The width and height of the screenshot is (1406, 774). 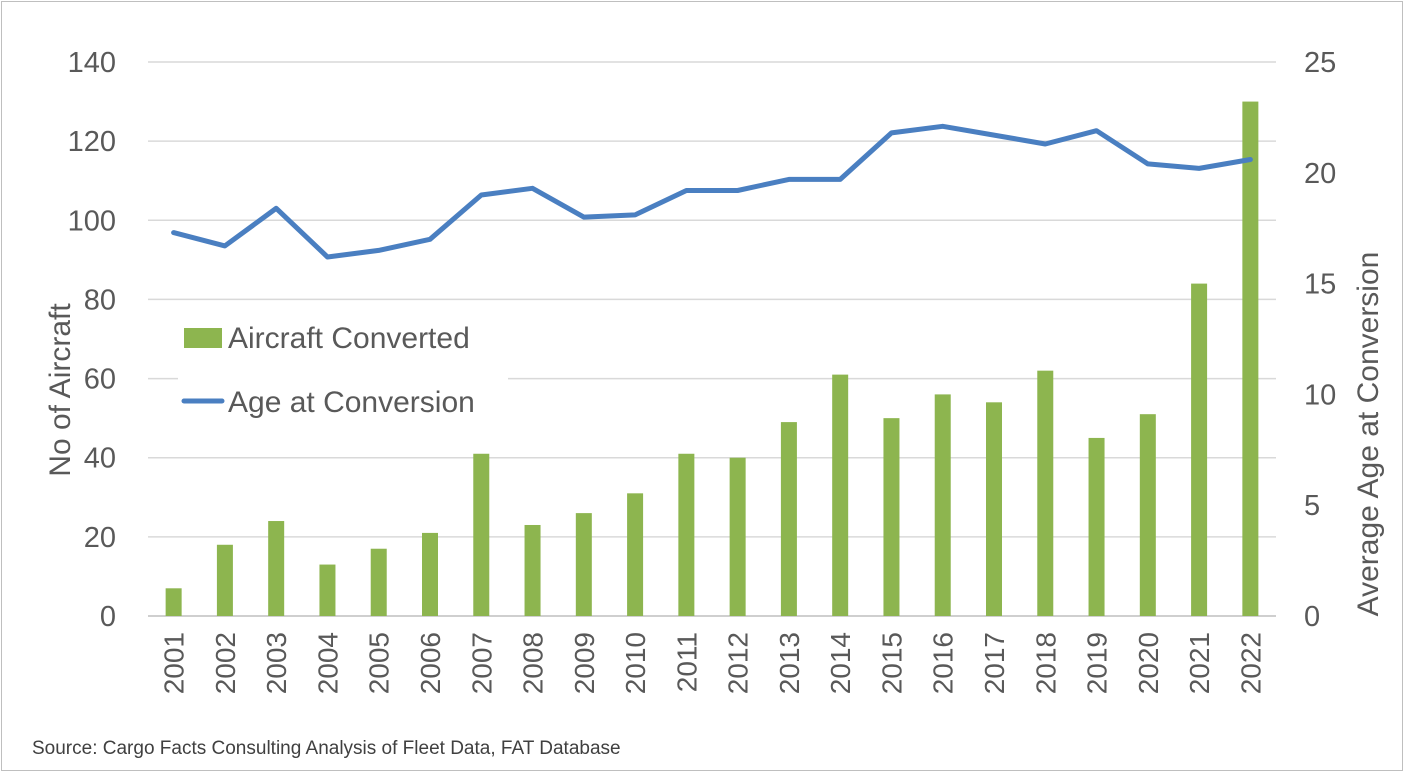 What do you see at coordinates (1368, 434) in the screenshot?
I see `right-axis-label: Average Age at Conversion` at bounding box center [1368, 434].